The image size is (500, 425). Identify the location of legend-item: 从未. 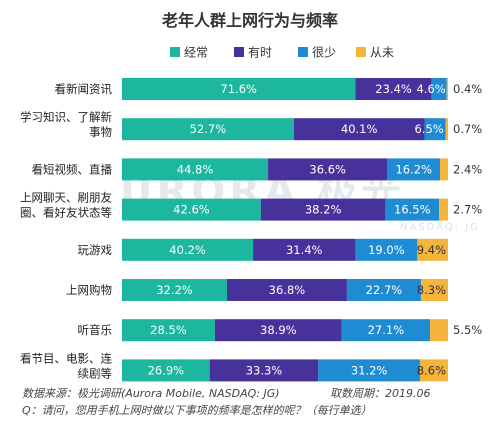
(375, 53).